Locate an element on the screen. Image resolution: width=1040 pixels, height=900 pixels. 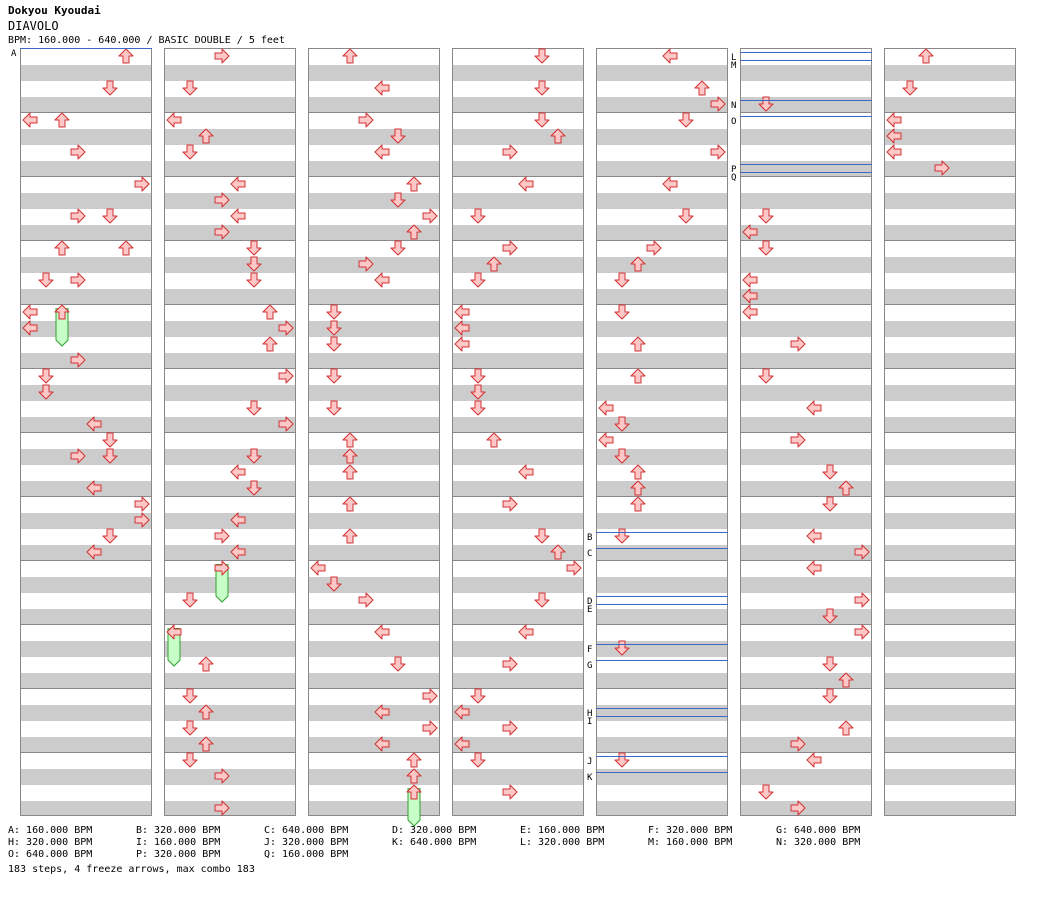
bpm-legend-entry: M: 160.000 BPM is located at coordinates (690, 842).